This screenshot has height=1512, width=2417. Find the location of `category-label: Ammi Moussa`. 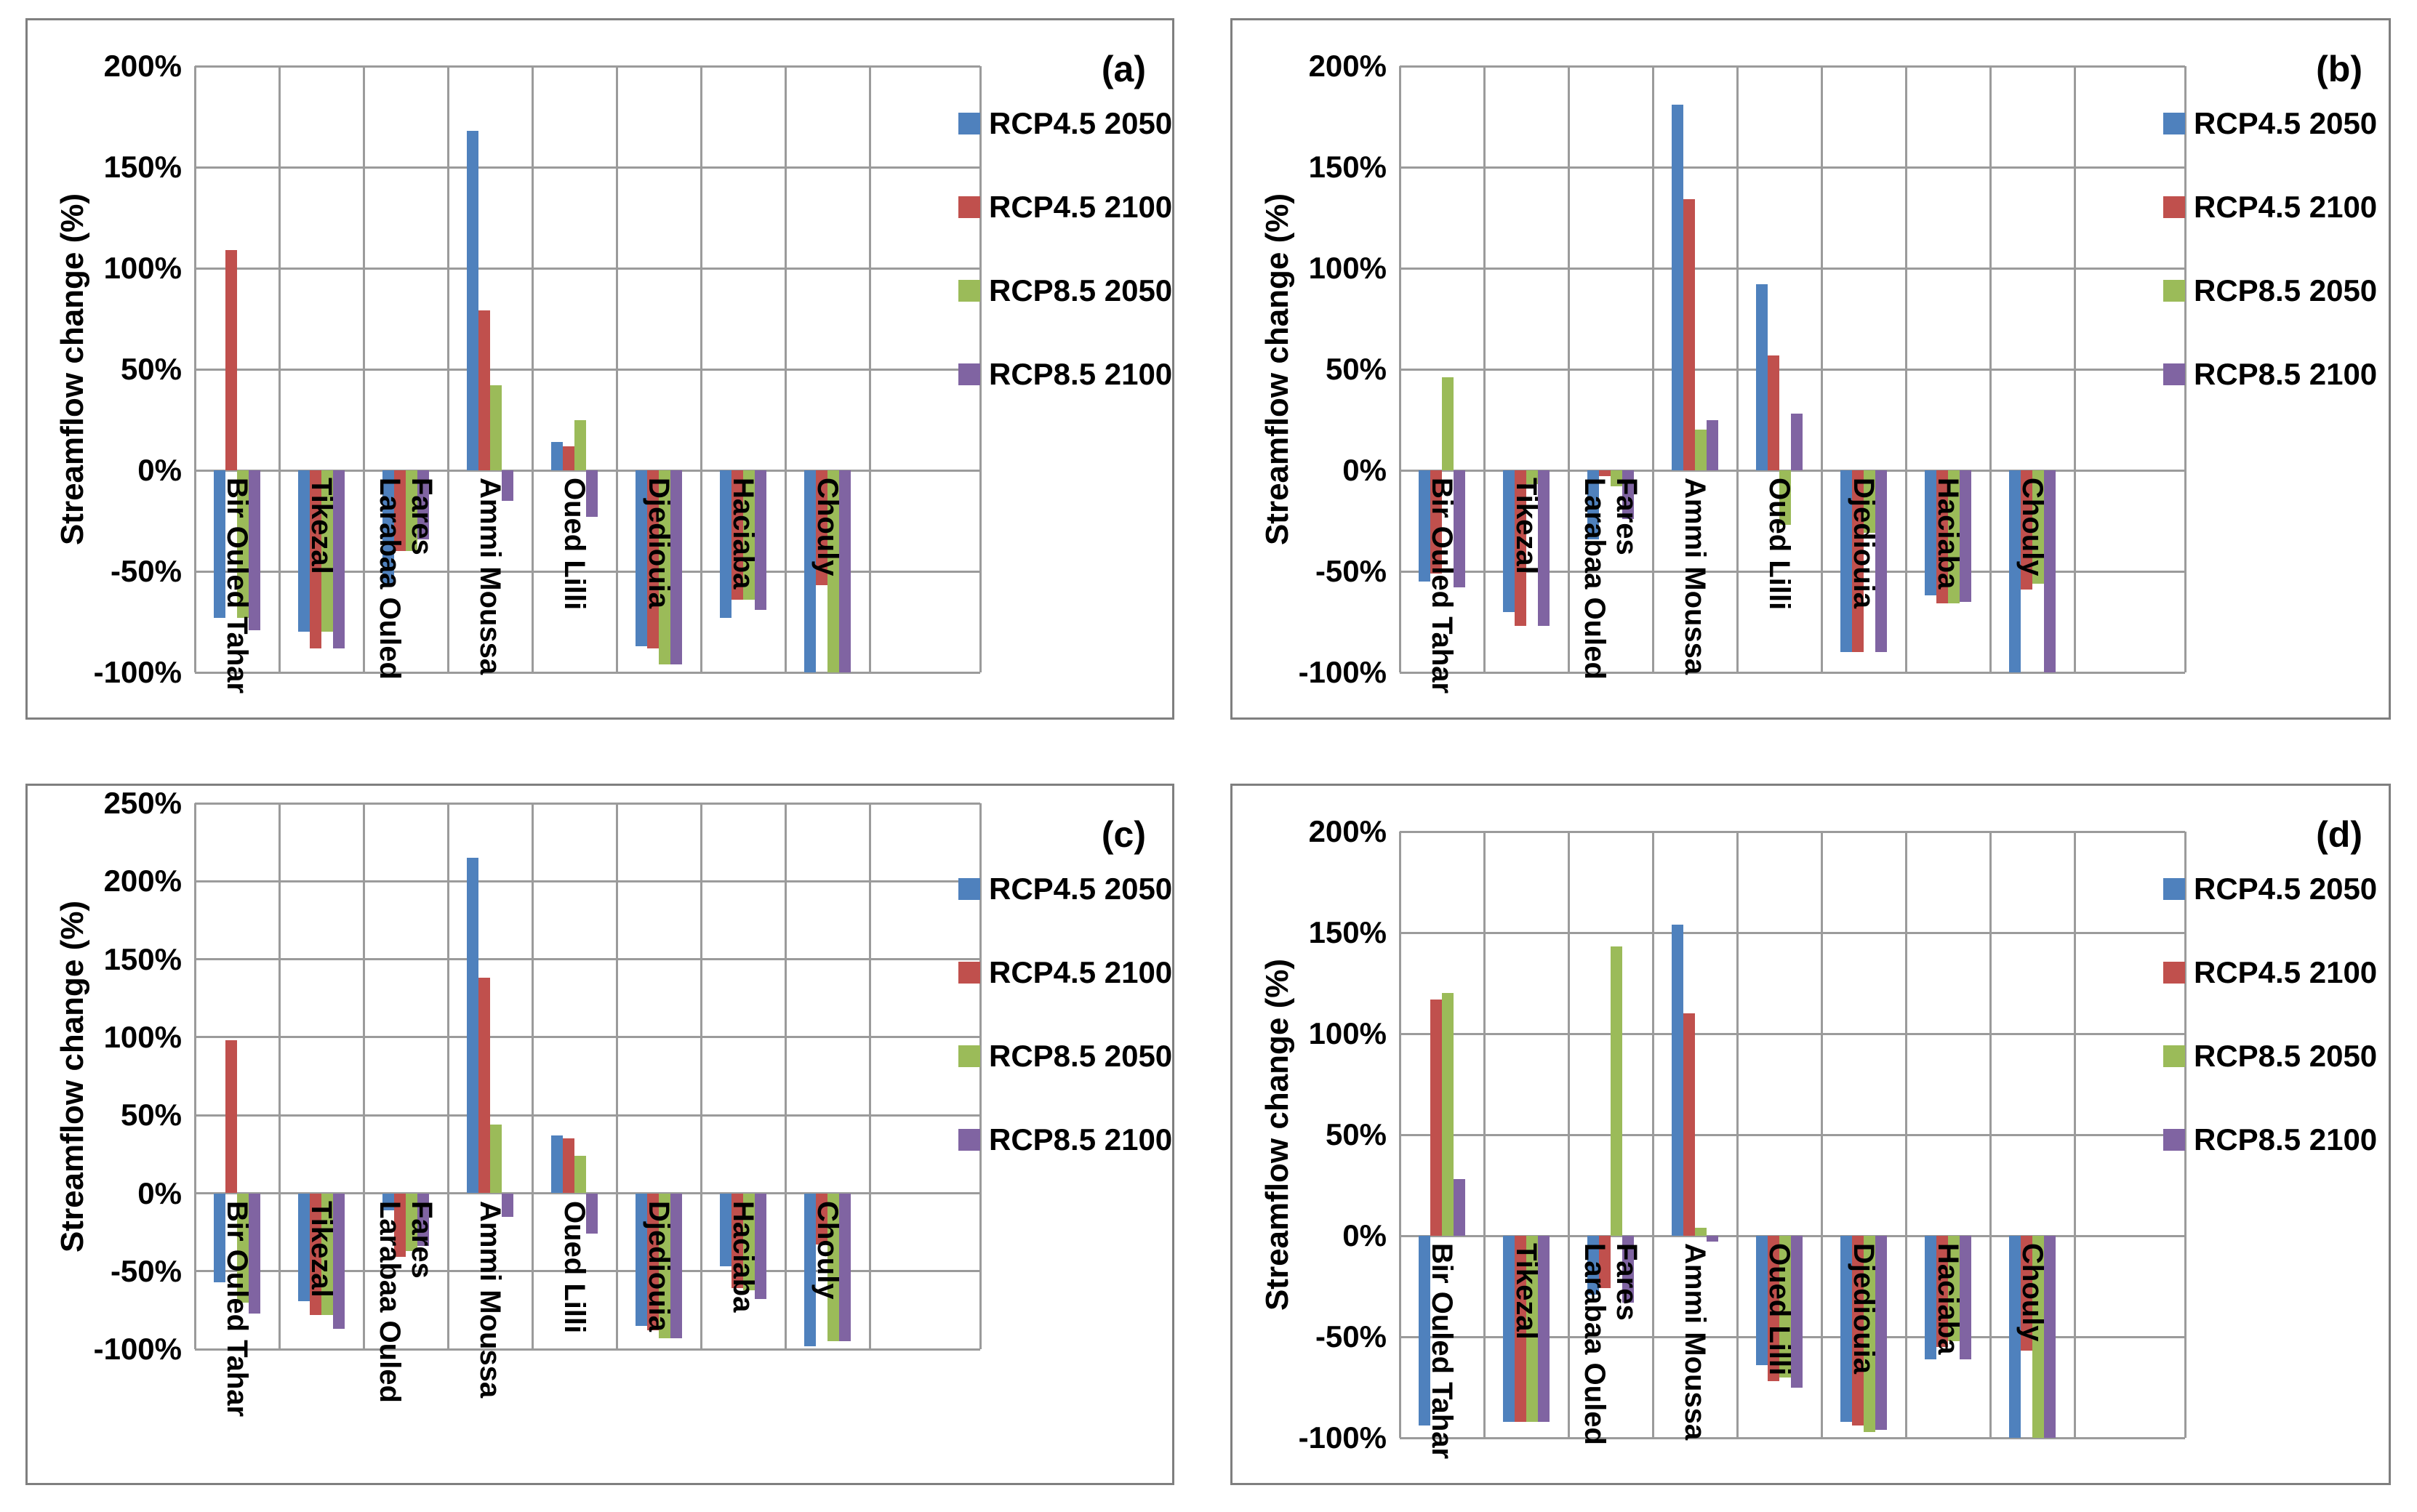

category-label: Ammi Moussa is located at coordinates (490, 576).